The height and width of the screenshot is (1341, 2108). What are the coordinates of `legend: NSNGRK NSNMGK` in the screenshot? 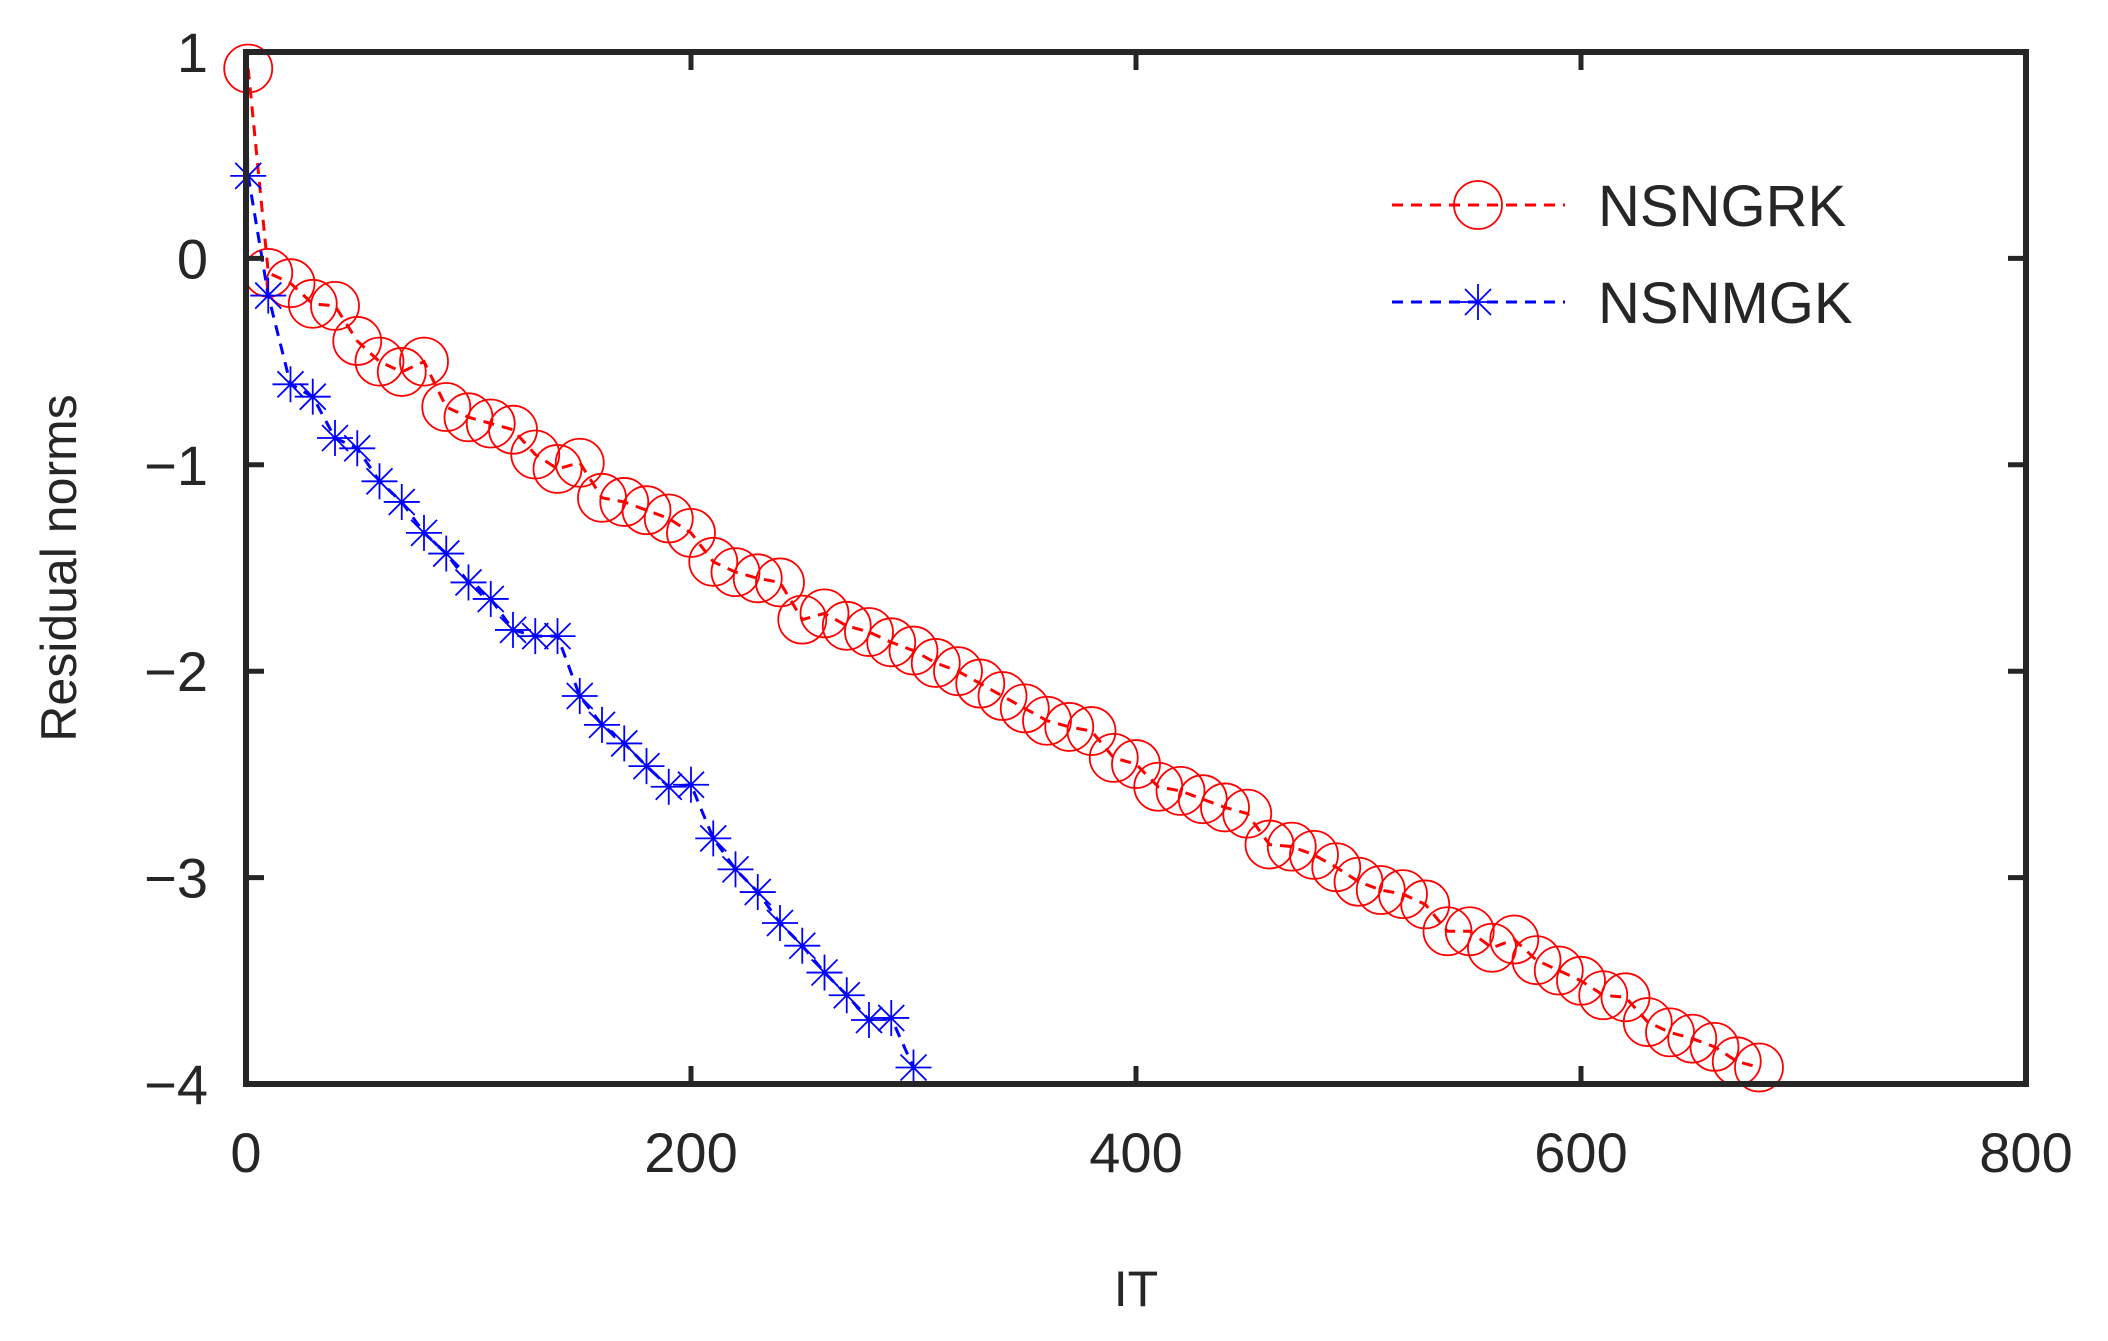 It's located at (1622, 255).